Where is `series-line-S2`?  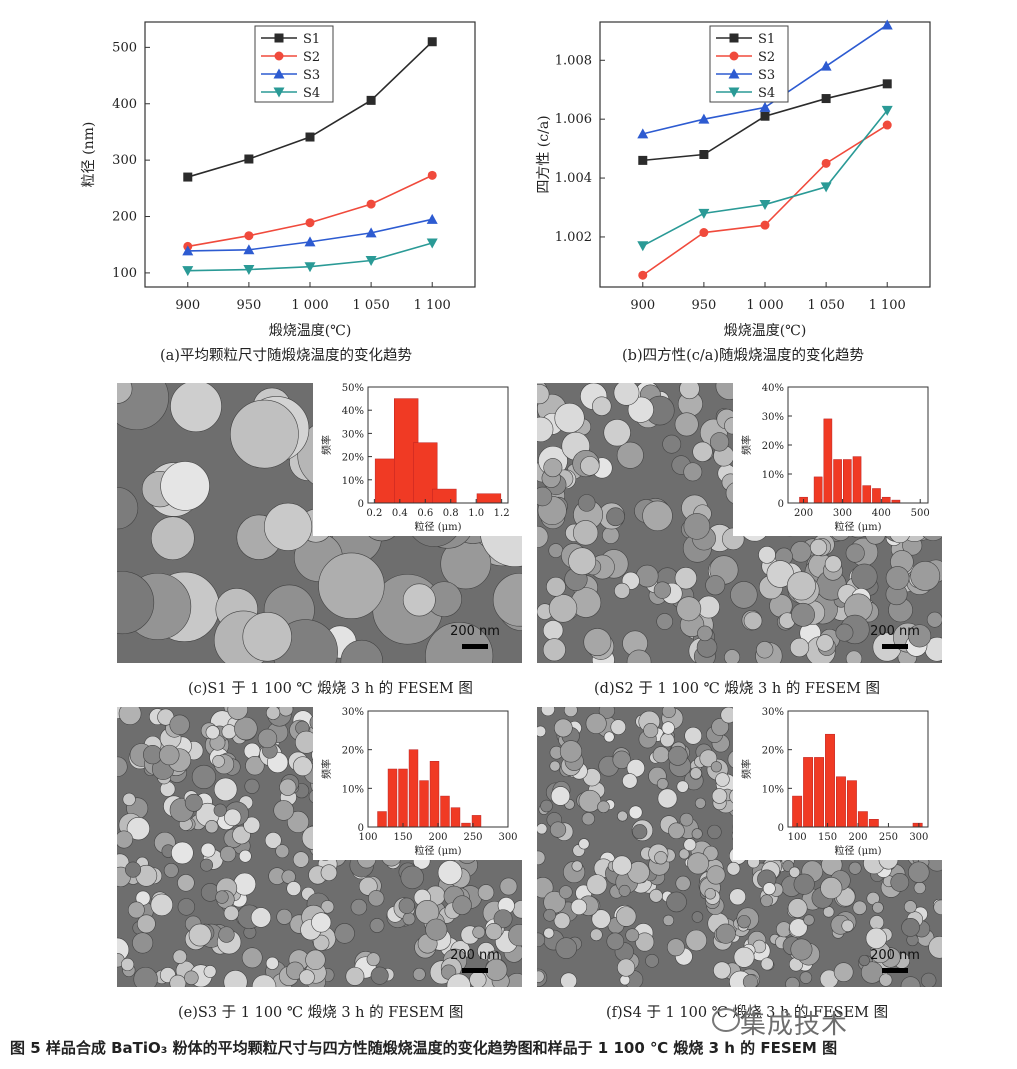
series-line-S2 is located at coordinates (310, 211).